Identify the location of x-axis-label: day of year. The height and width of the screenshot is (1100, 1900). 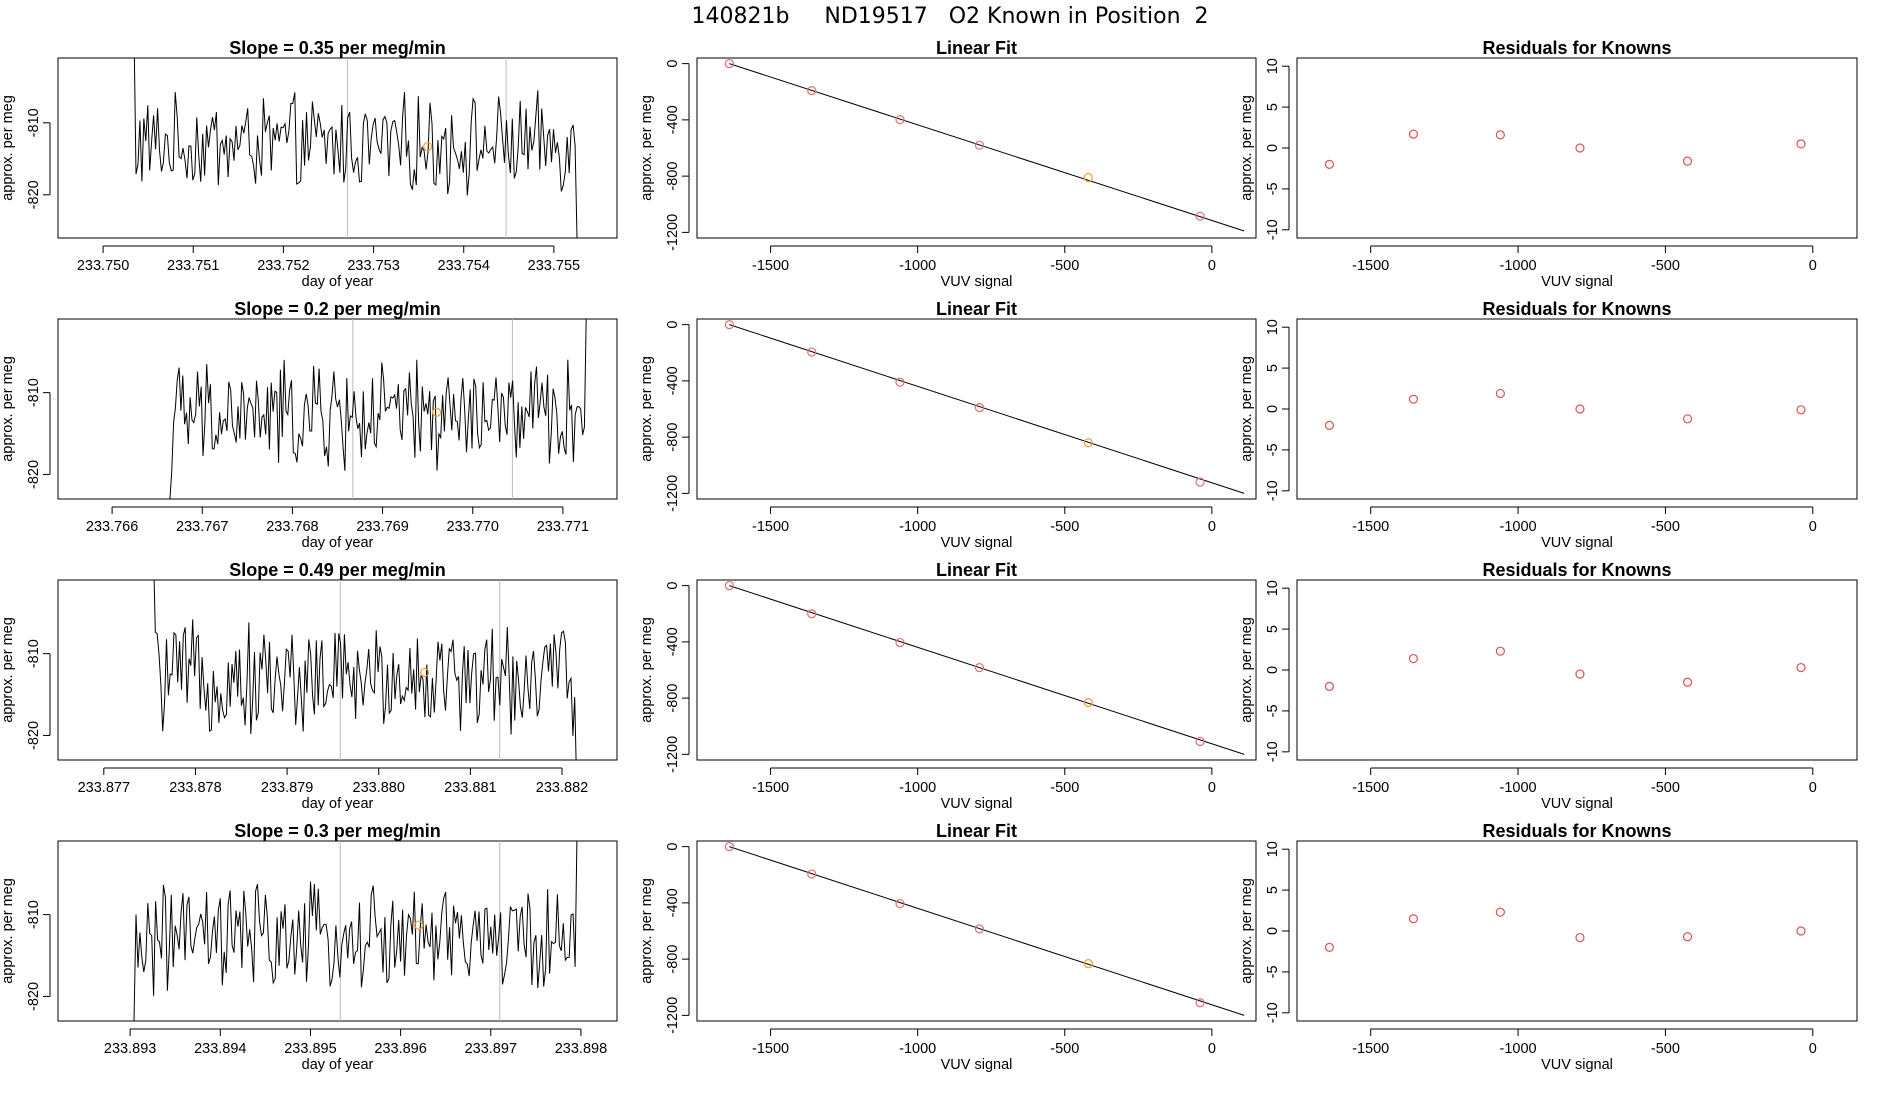
(338, 543).